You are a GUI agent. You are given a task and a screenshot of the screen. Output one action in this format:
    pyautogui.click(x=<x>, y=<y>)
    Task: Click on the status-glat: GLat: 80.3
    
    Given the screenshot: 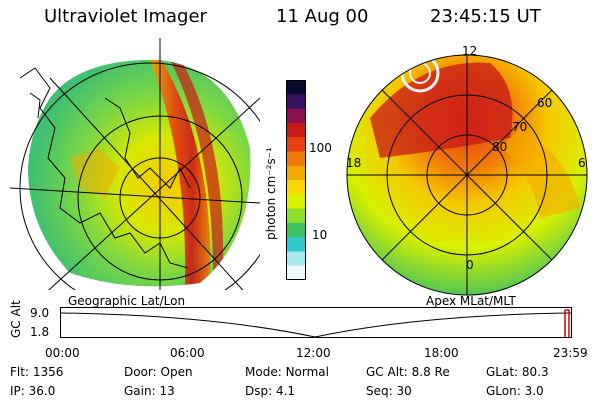 What is the action you would take?
    pyautogui.click(x=517, y=372)
    